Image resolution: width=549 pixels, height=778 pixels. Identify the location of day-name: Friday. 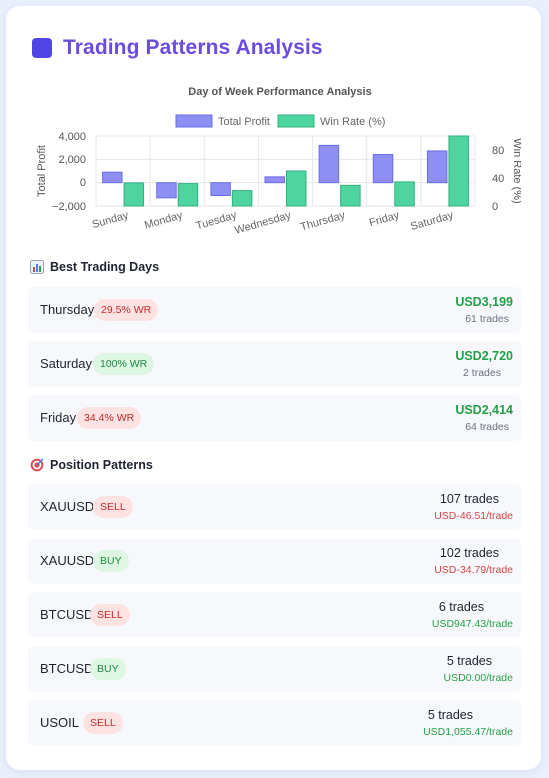
(58, 417).